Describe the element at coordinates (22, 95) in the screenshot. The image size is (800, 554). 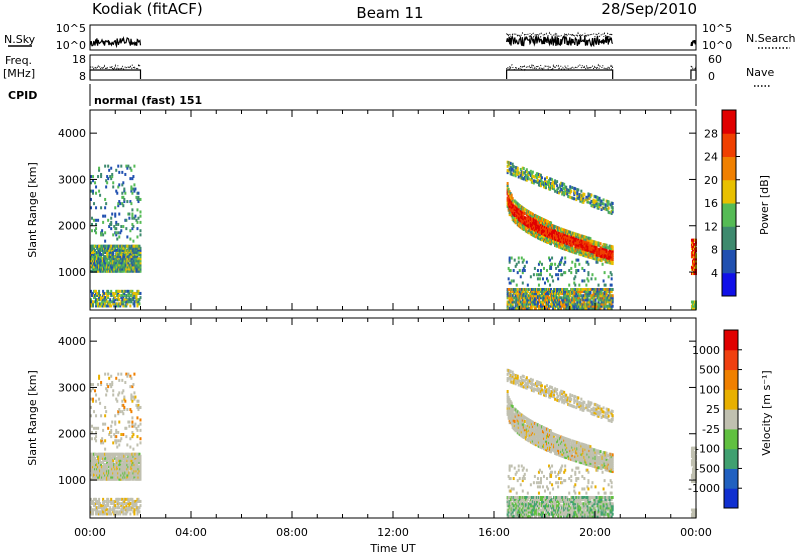
I see `cpid-label: CPID` at that location.